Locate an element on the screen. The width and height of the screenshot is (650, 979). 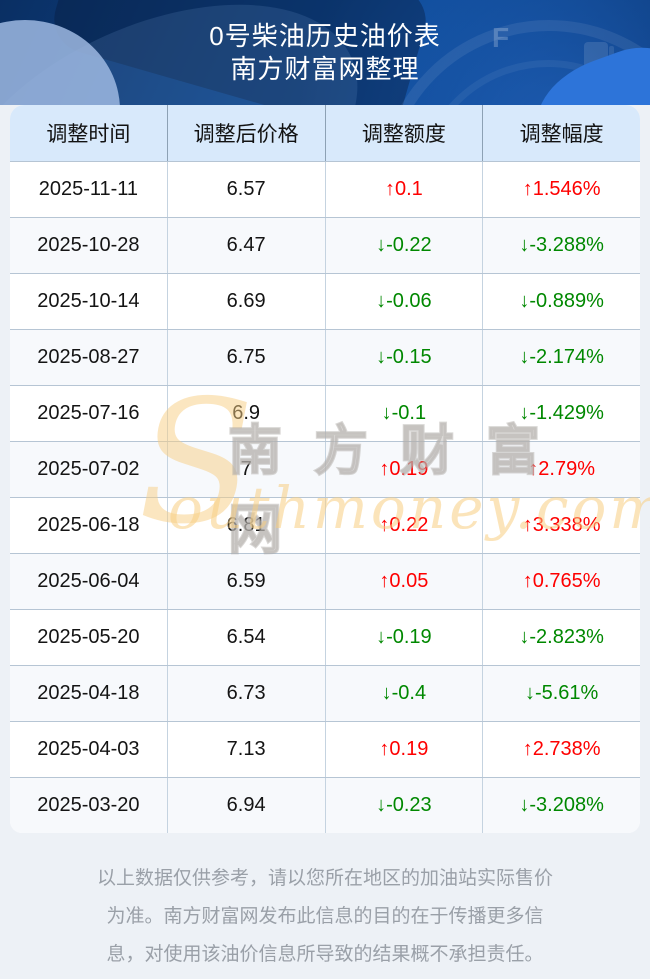
cell-change-amount: ↑0.22 is located at coordinates (403, 525).